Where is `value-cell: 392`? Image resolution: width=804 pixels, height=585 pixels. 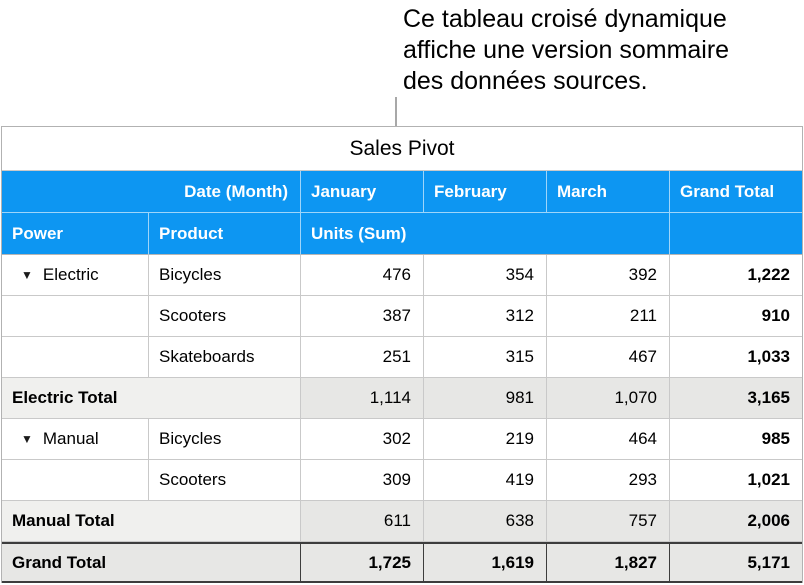 value-cell: 392 is located at coordinates (608, 275).